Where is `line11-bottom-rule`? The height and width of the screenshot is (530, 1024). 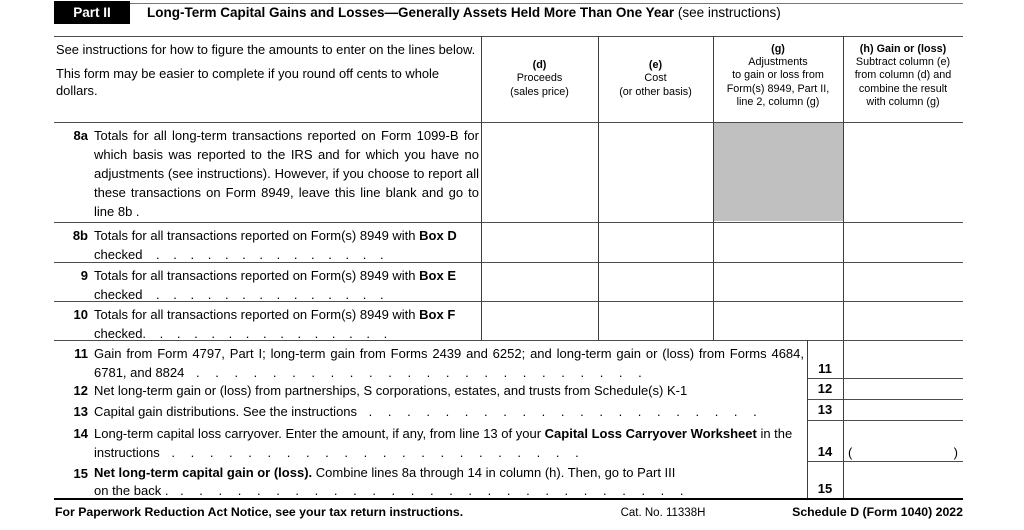 line11-bottom-rule is located at coordinates (885, 378).